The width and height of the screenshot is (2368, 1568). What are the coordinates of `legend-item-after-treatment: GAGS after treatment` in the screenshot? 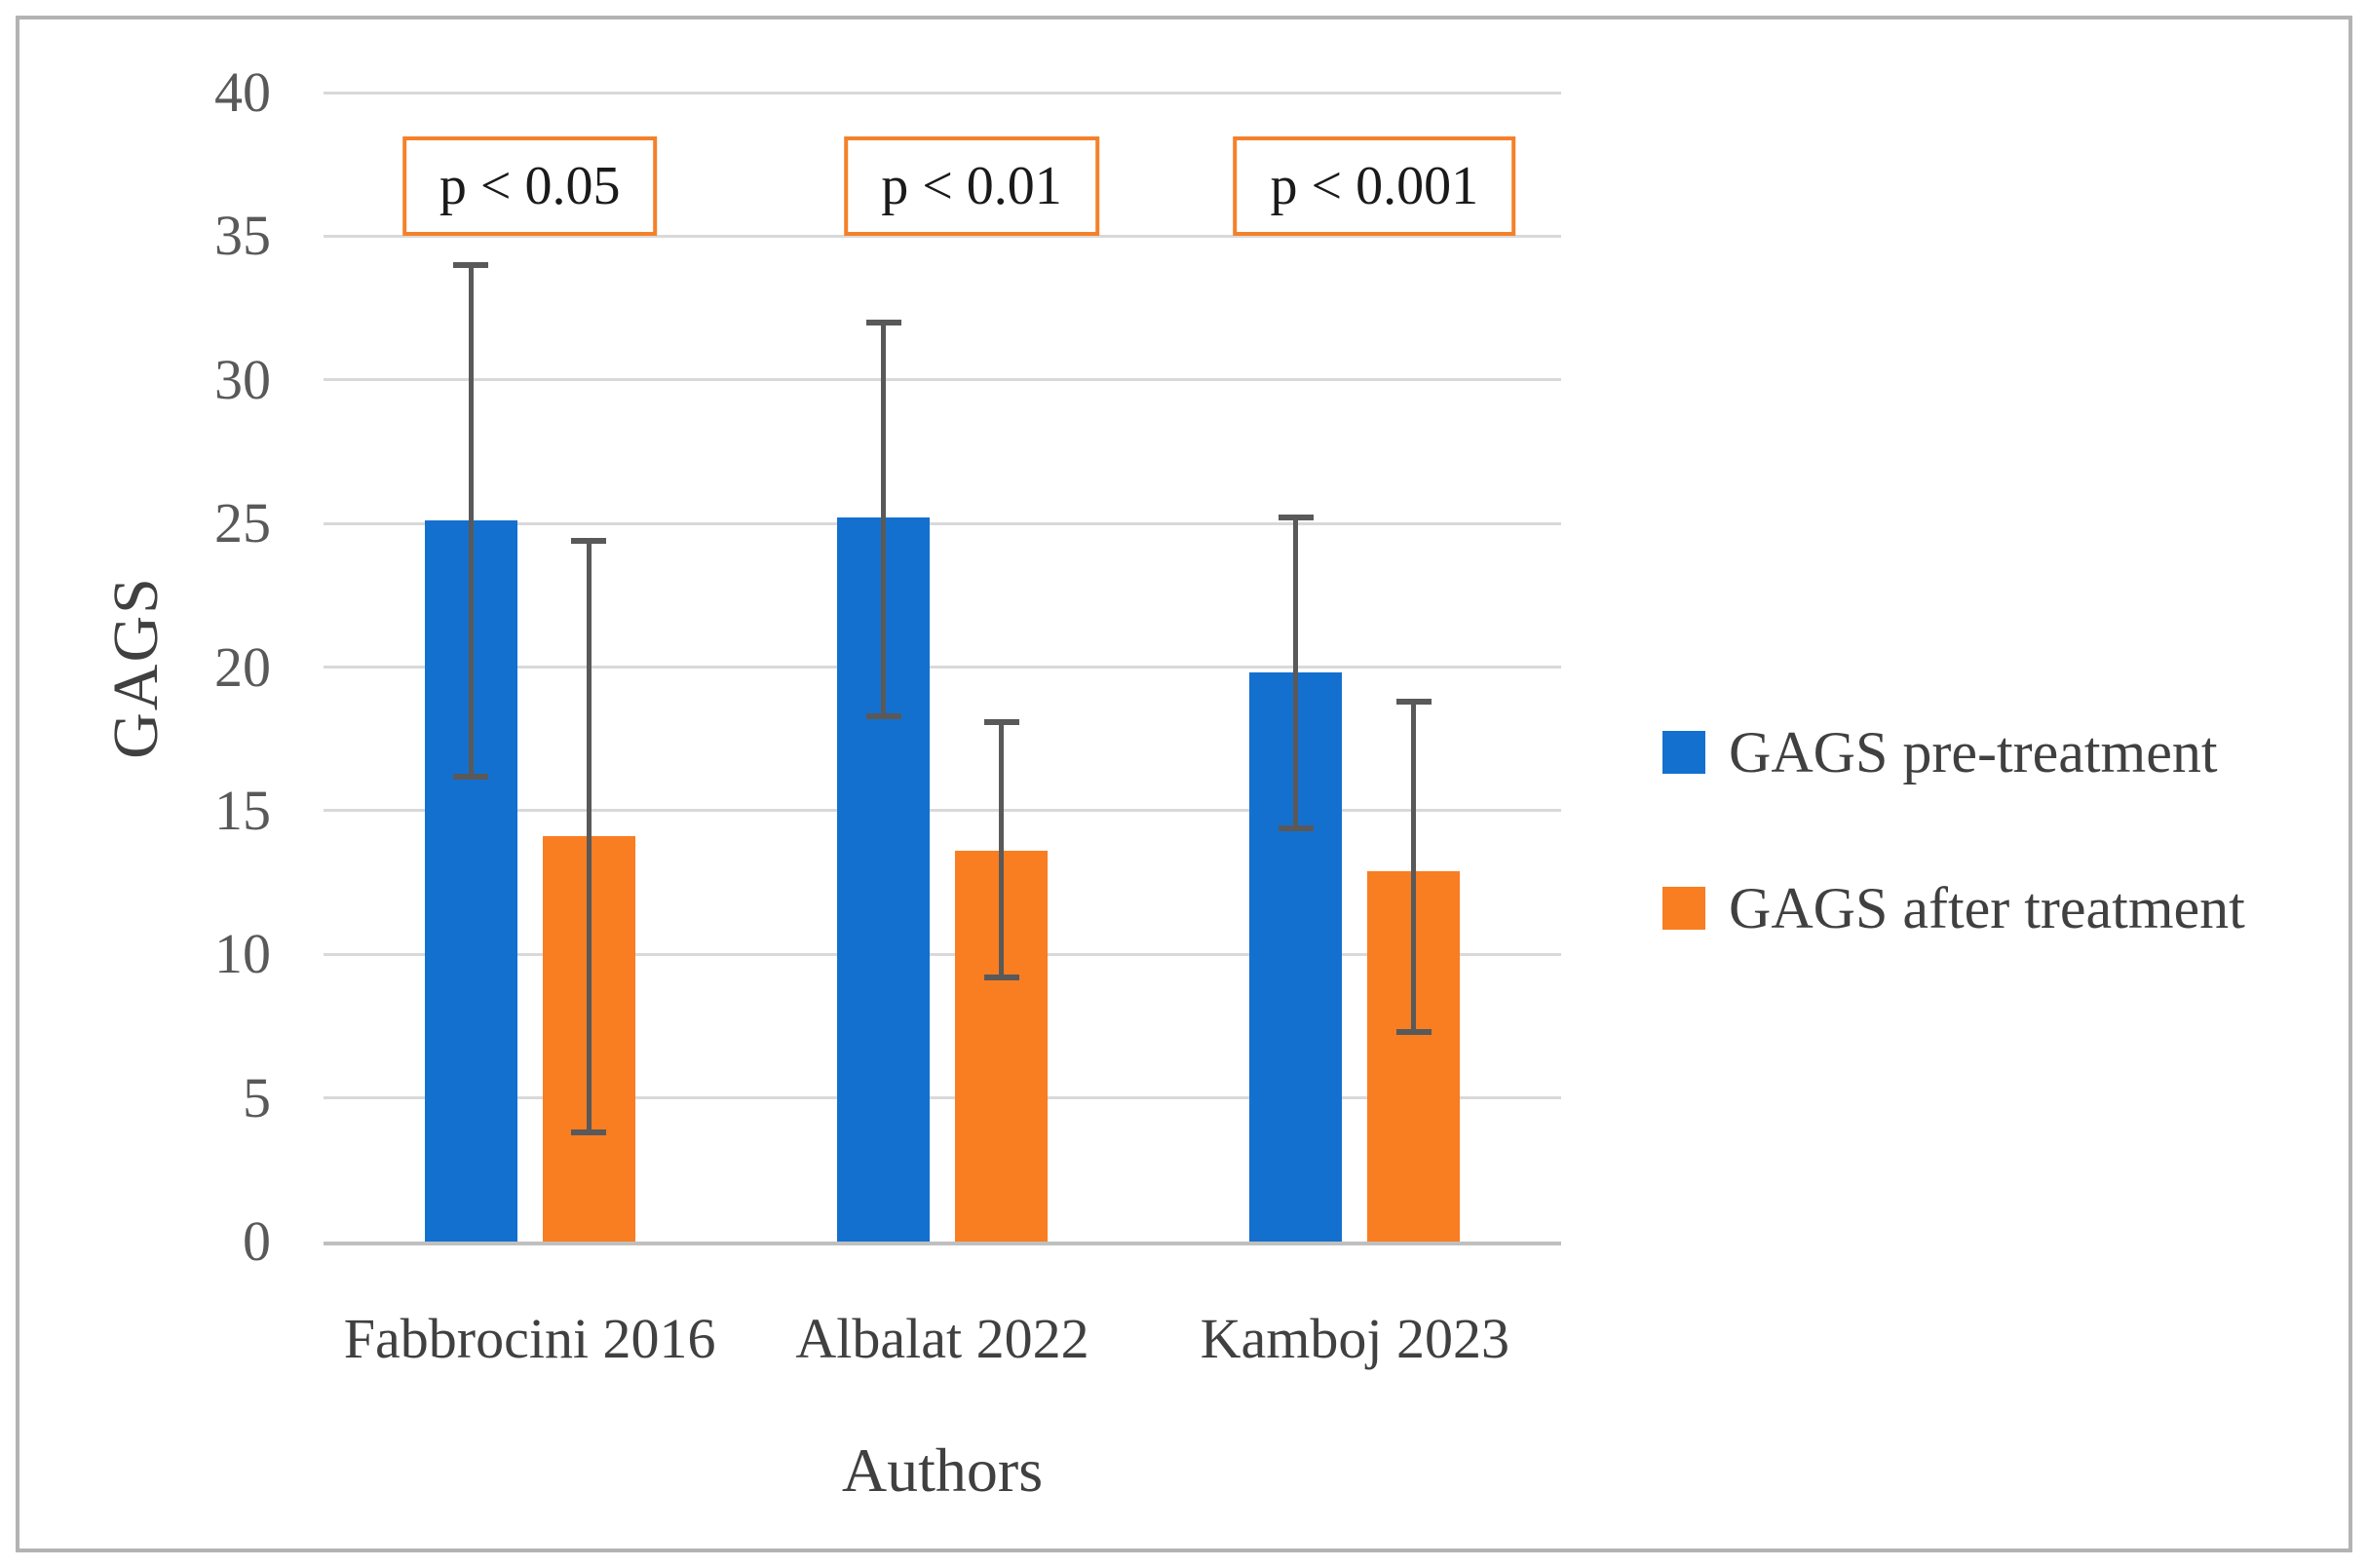 It's located at (1954, 908).